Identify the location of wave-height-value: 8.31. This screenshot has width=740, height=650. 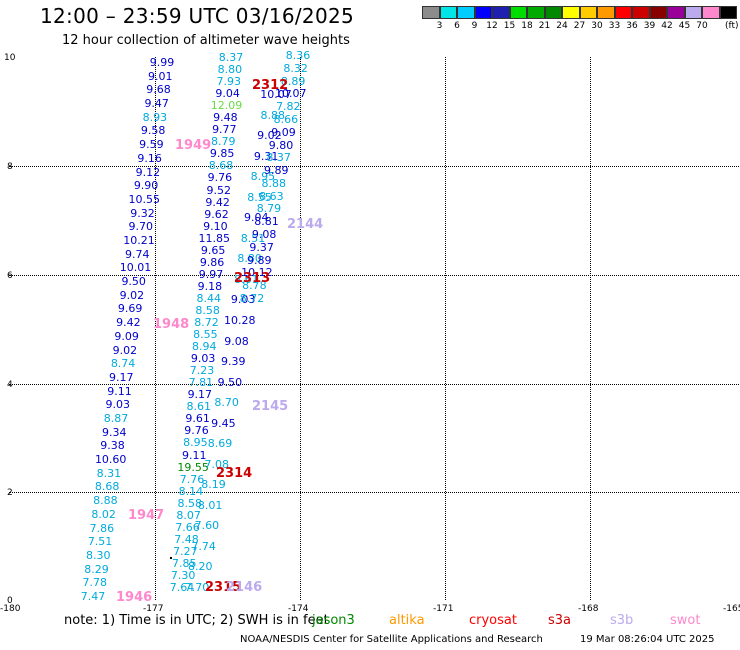
(109, 473).